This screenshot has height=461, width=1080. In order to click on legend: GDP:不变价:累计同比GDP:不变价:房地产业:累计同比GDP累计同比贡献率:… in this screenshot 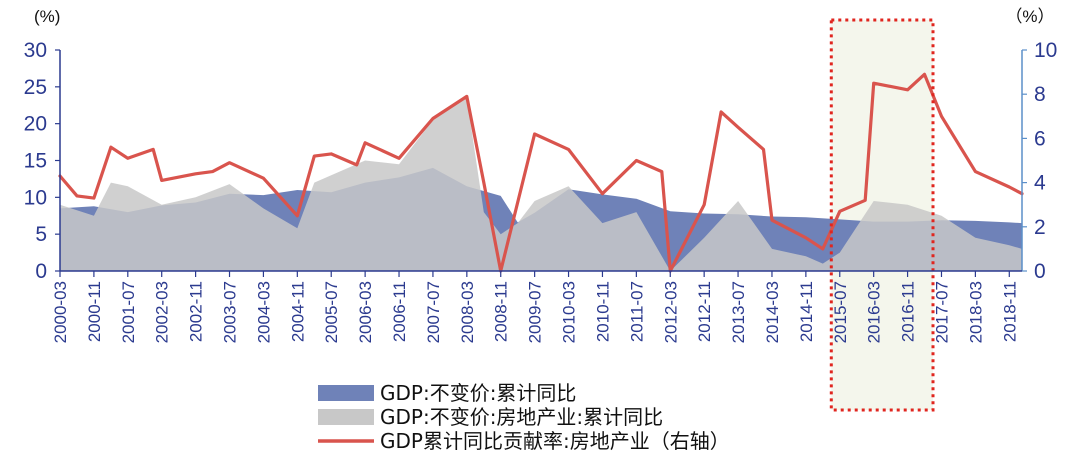, I will do `click(524, 417)`.